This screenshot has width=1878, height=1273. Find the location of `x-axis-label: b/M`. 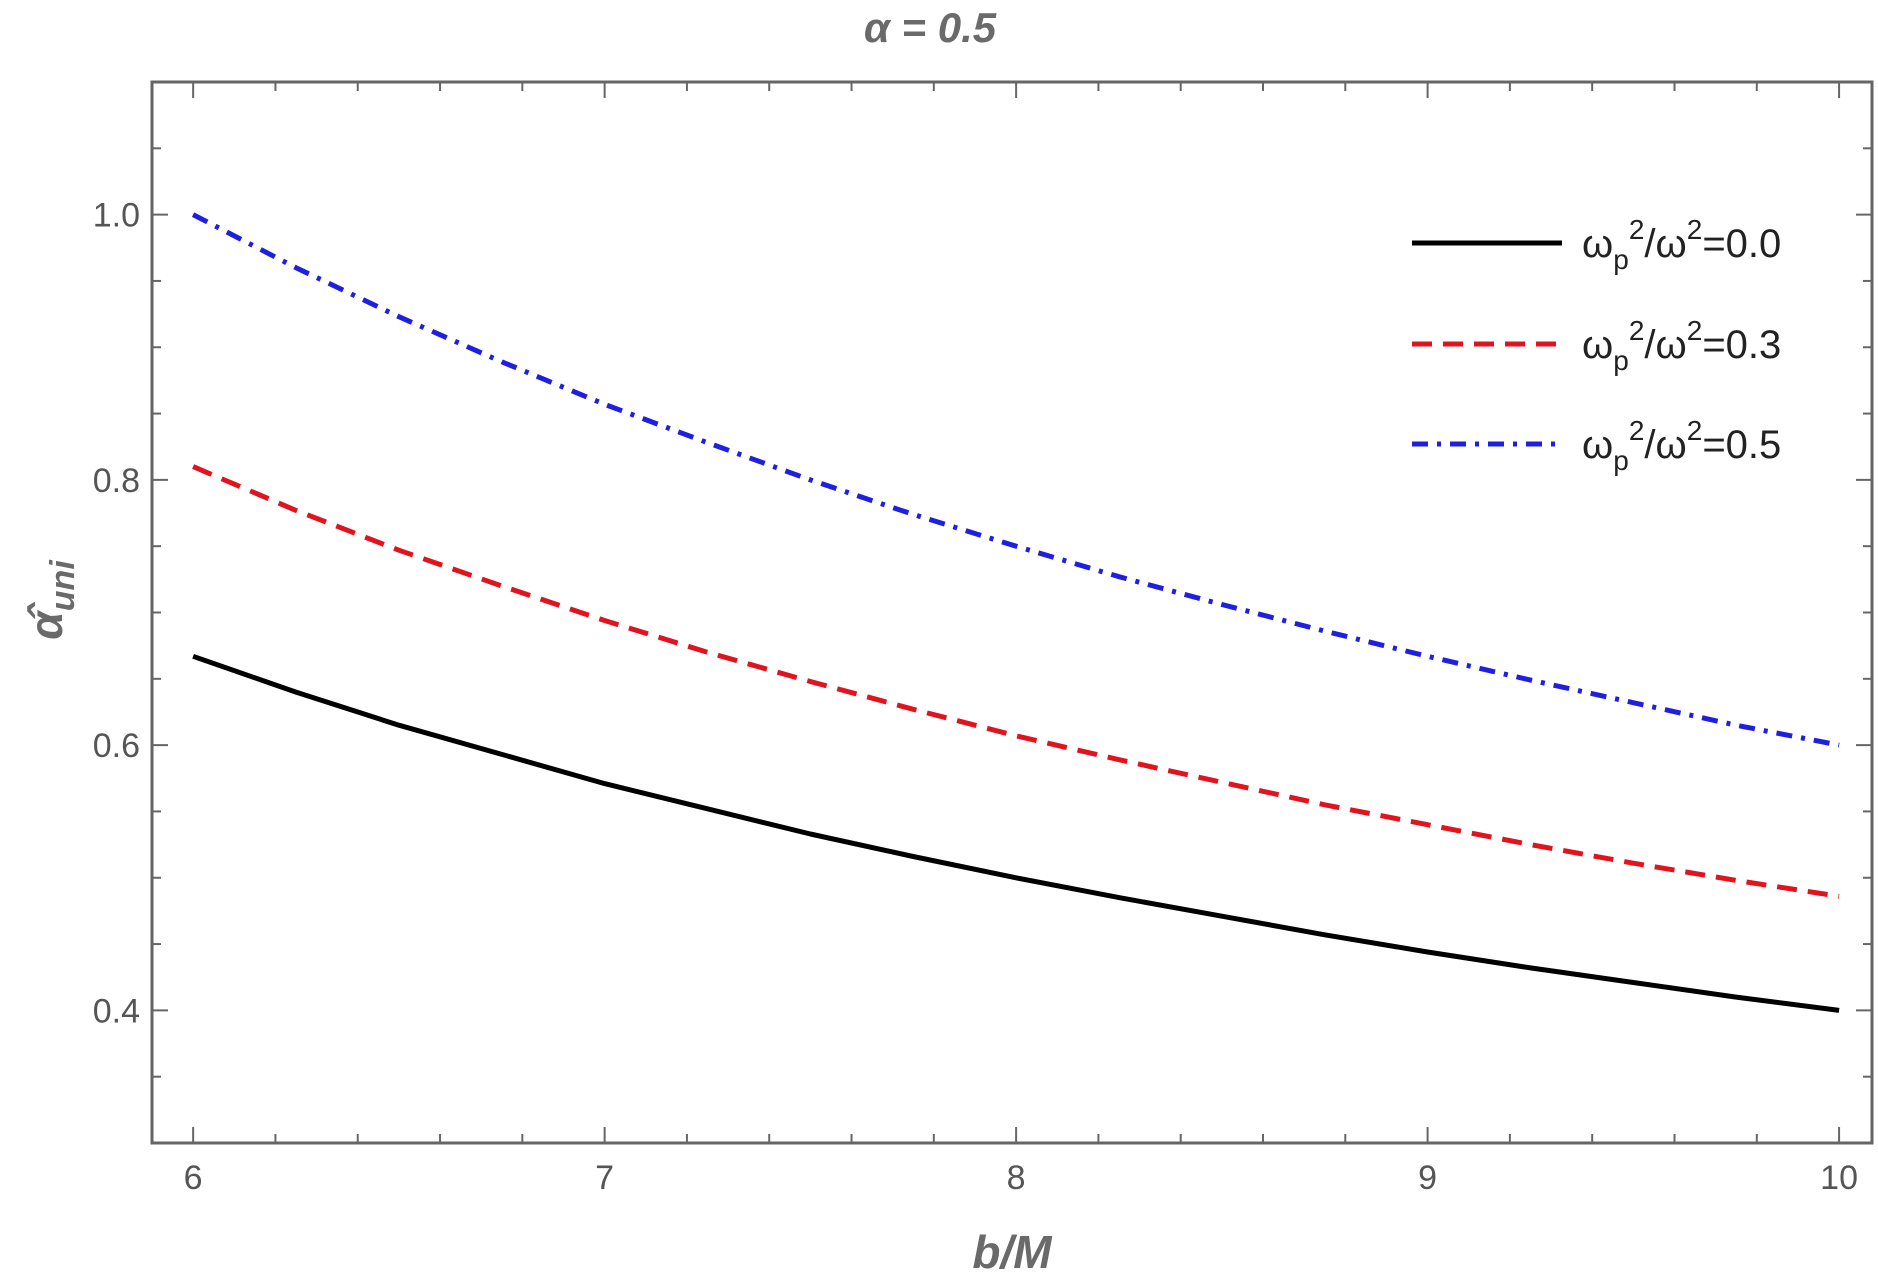

x-axis-label: b/M is located at coordinates (1012, 1249).